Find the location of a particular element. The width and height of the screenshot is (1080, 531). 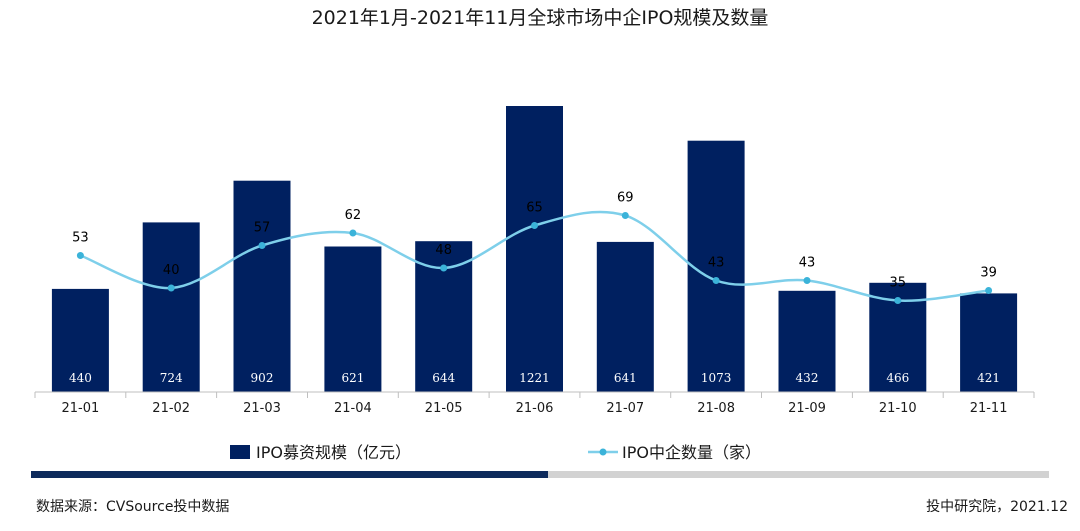

legend-bar-swatch is located at coordinates (240, 452).